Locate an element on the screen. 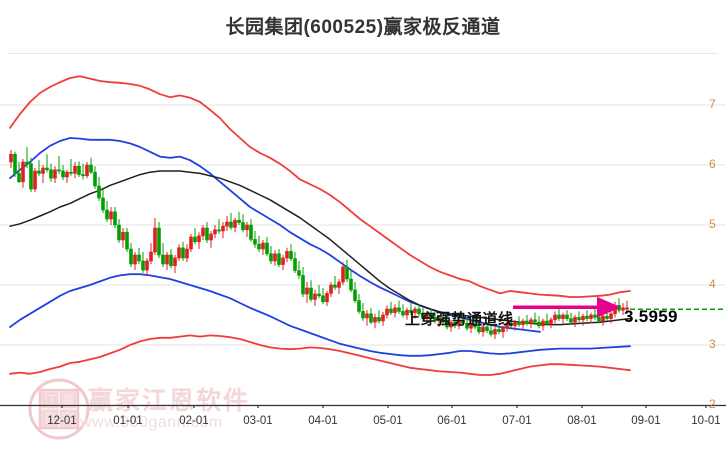 The image size is (726, 450). x-axis-label: 05-01 is located at coordinates (388, 420).